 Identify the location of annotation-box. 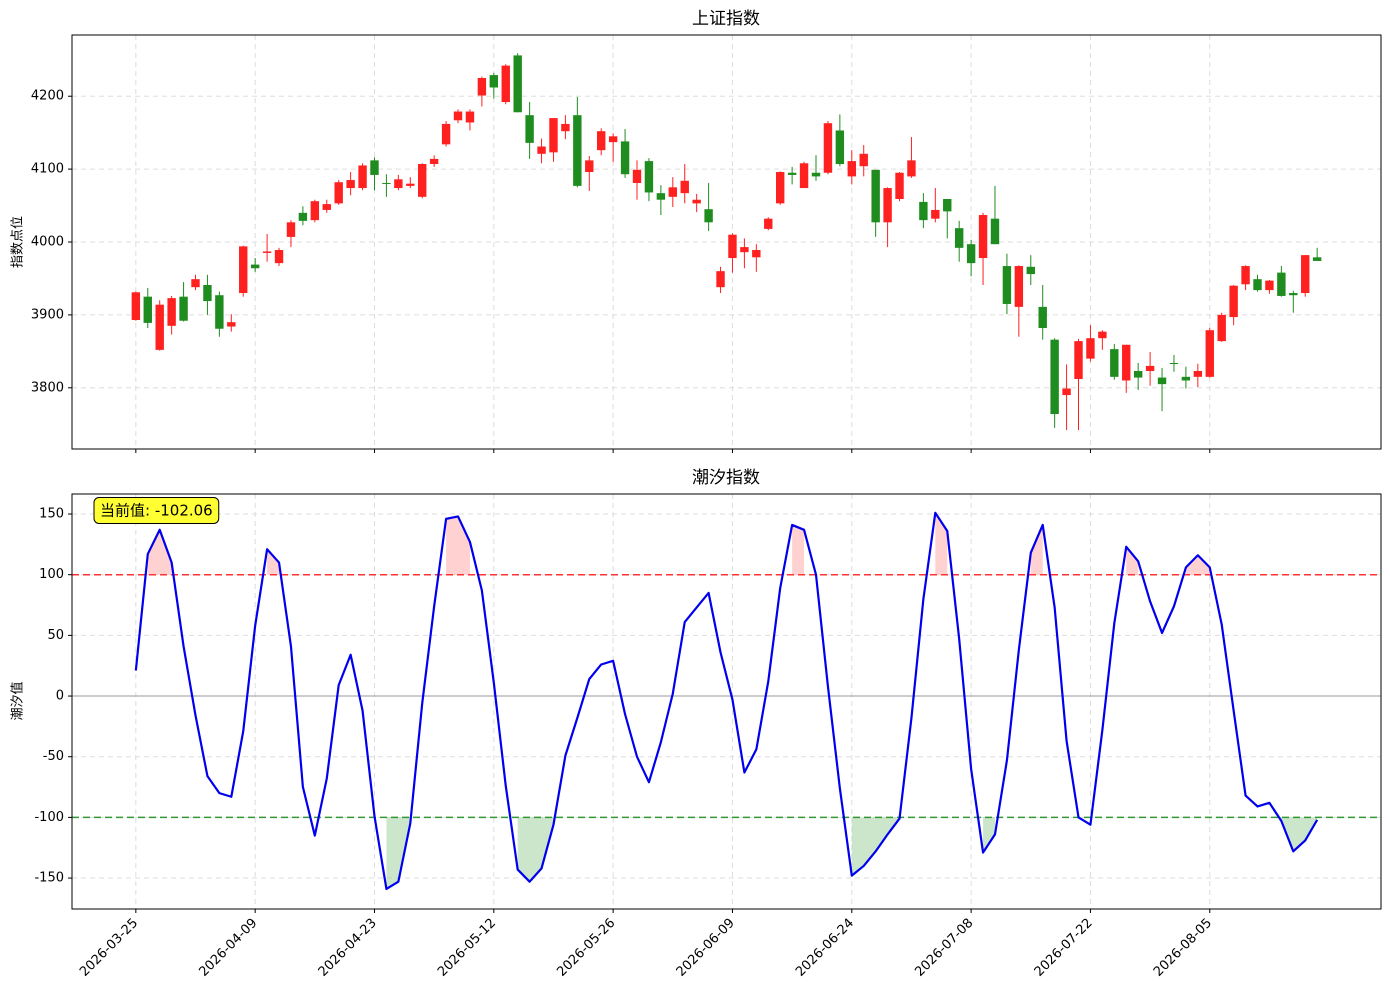
(156, 510).